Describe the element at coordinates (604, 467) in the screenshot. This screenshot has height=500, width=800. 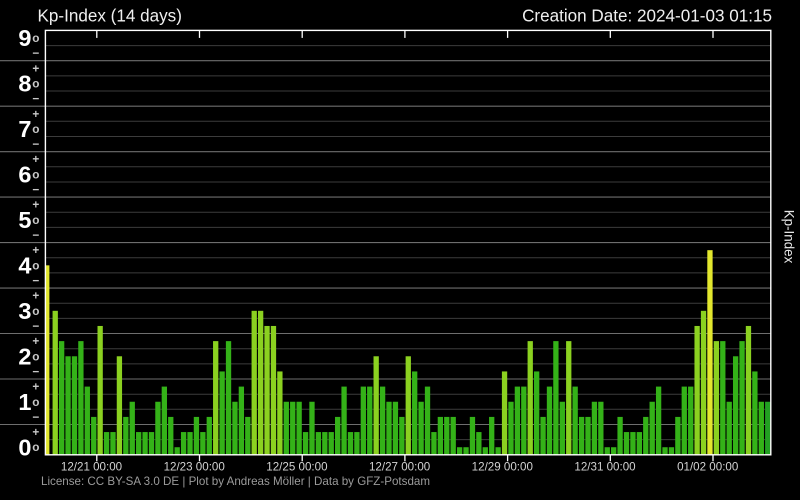
I see `svg-text: 12/31 00:00` at that location.